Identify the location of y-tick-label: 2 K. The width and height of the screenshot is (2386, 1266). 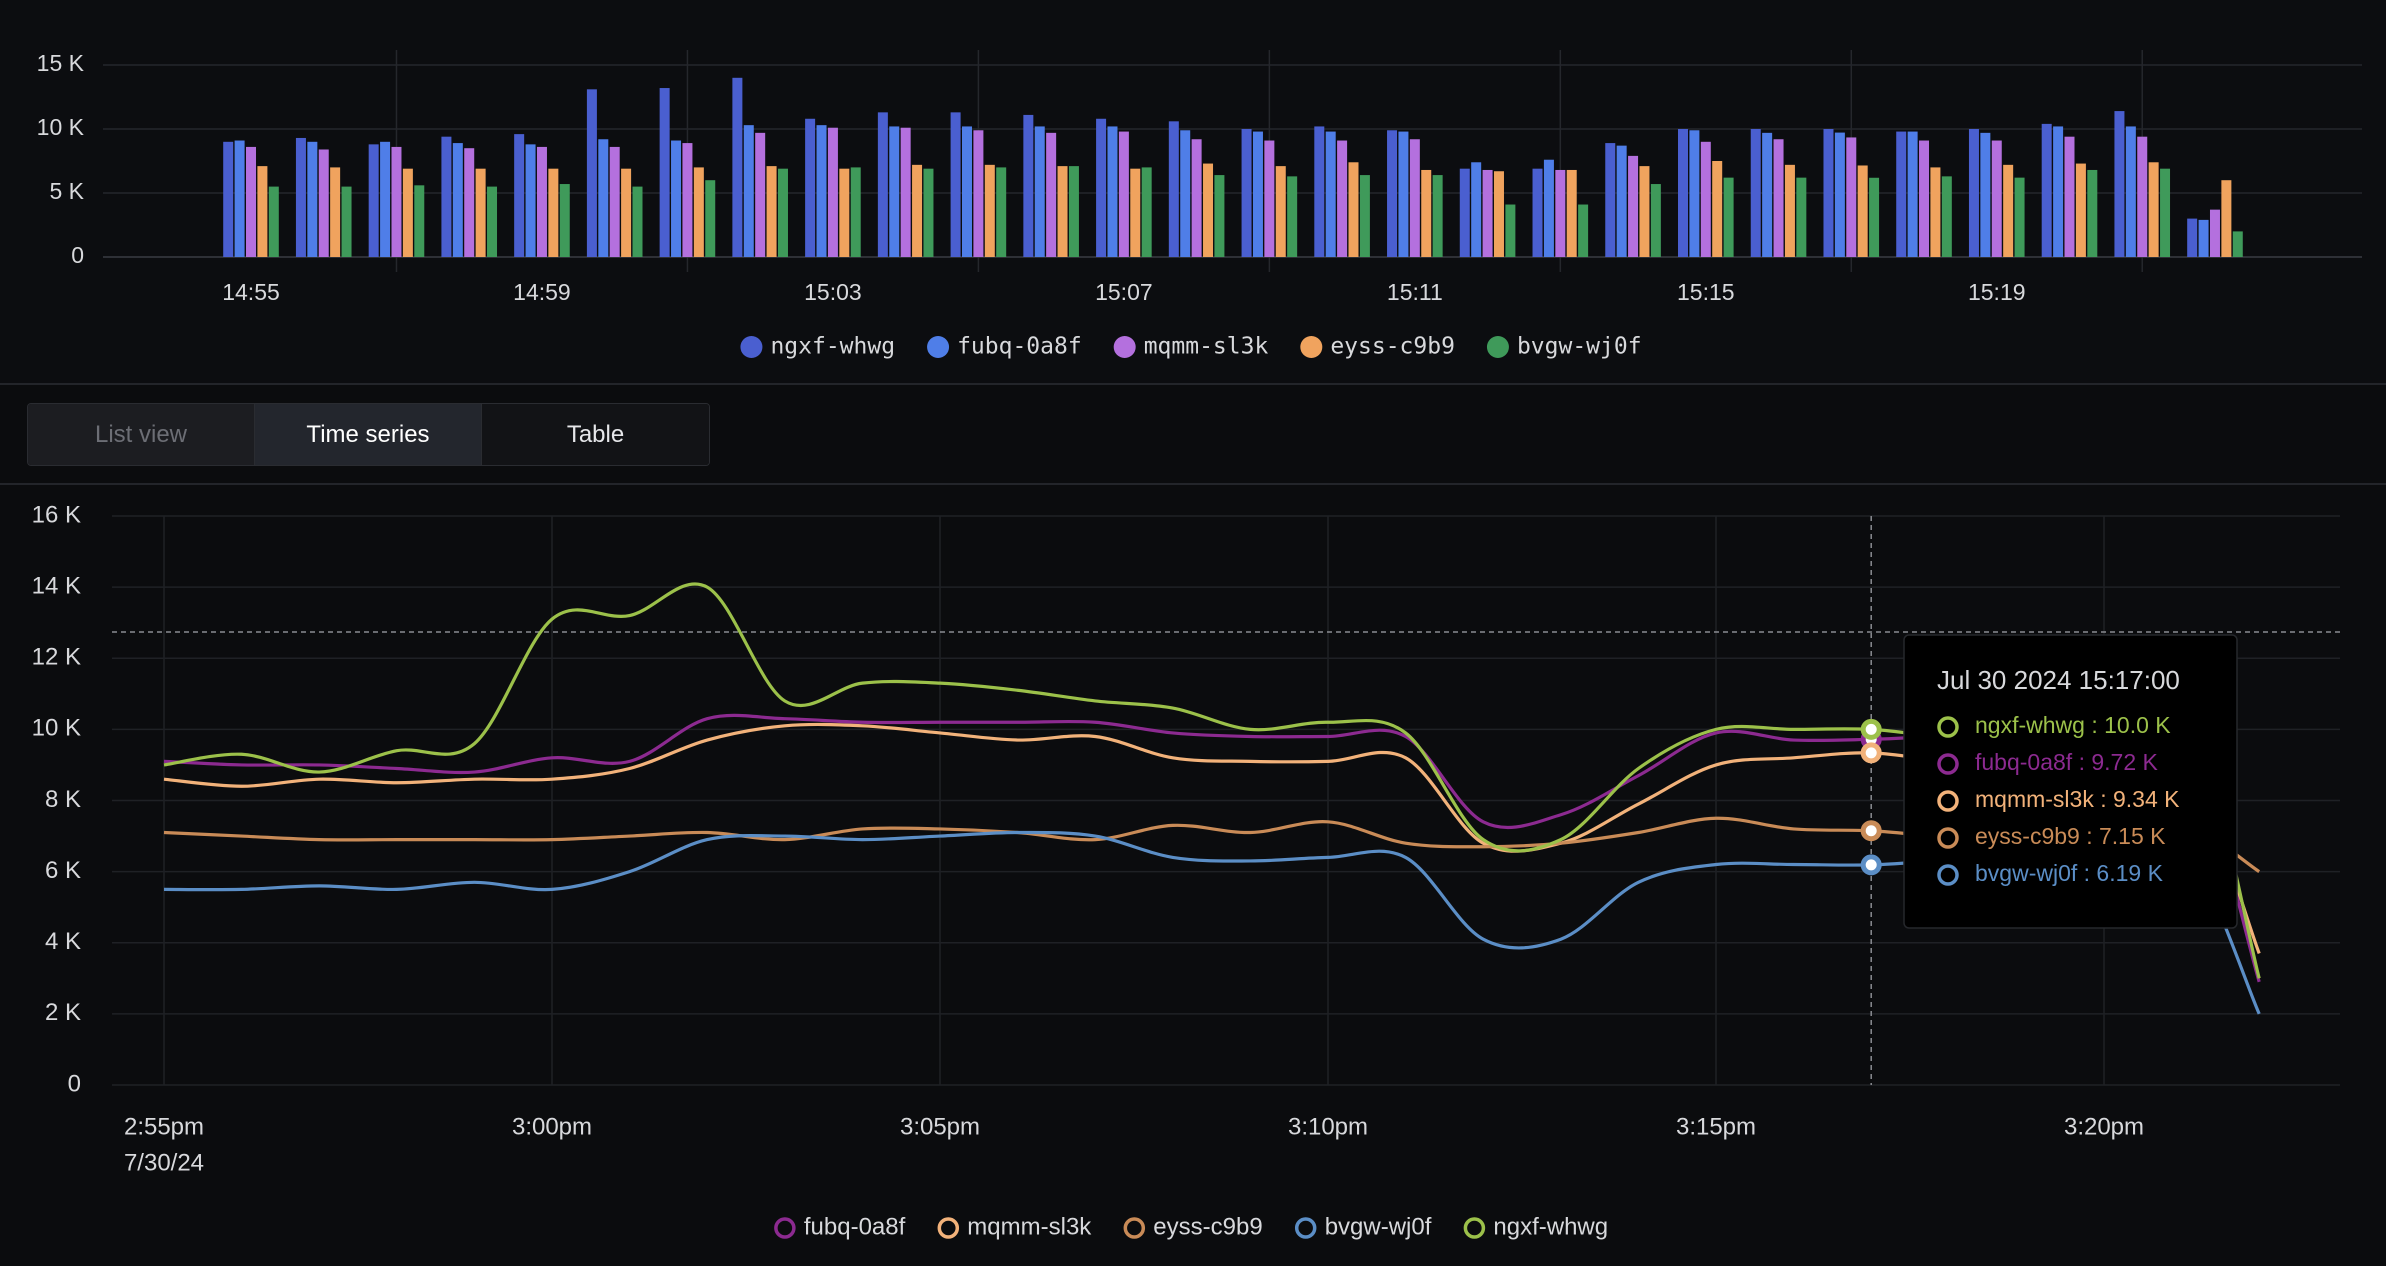
(63, 1012).